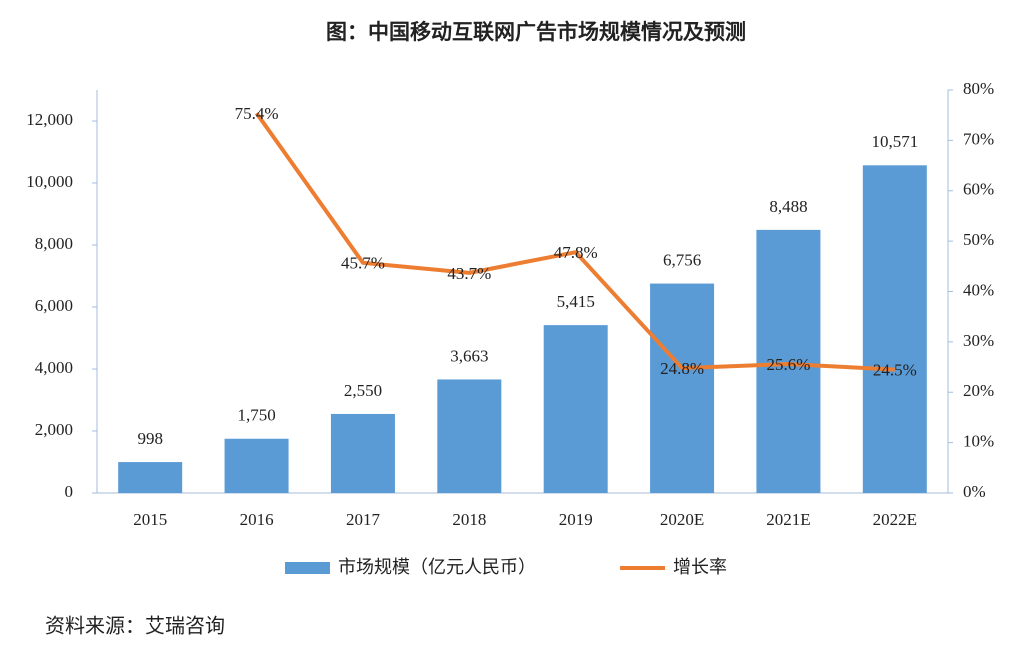  I want to click on bar-label: 10,571, so click(894, 141).